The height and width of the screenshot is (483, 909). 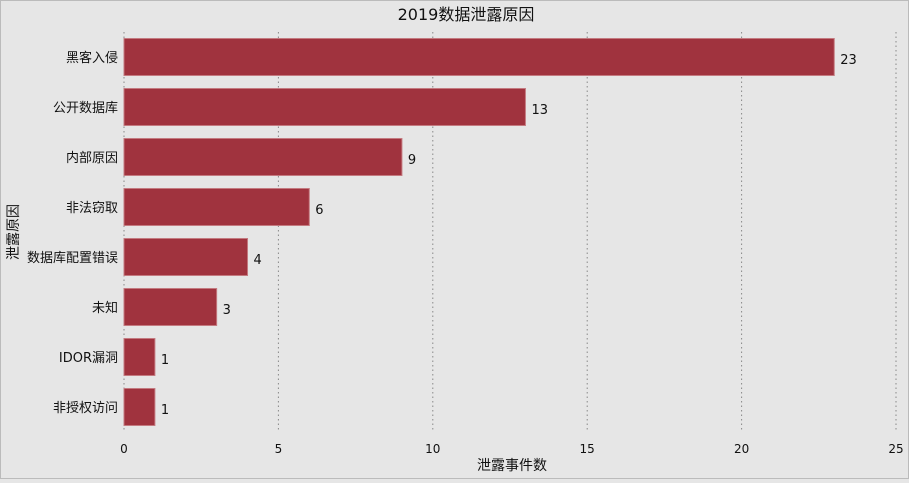 What do you see at coordinates (279, 449) in the screenshot?
I see `x-tick-label: 5` at bounding box center [279, 449].